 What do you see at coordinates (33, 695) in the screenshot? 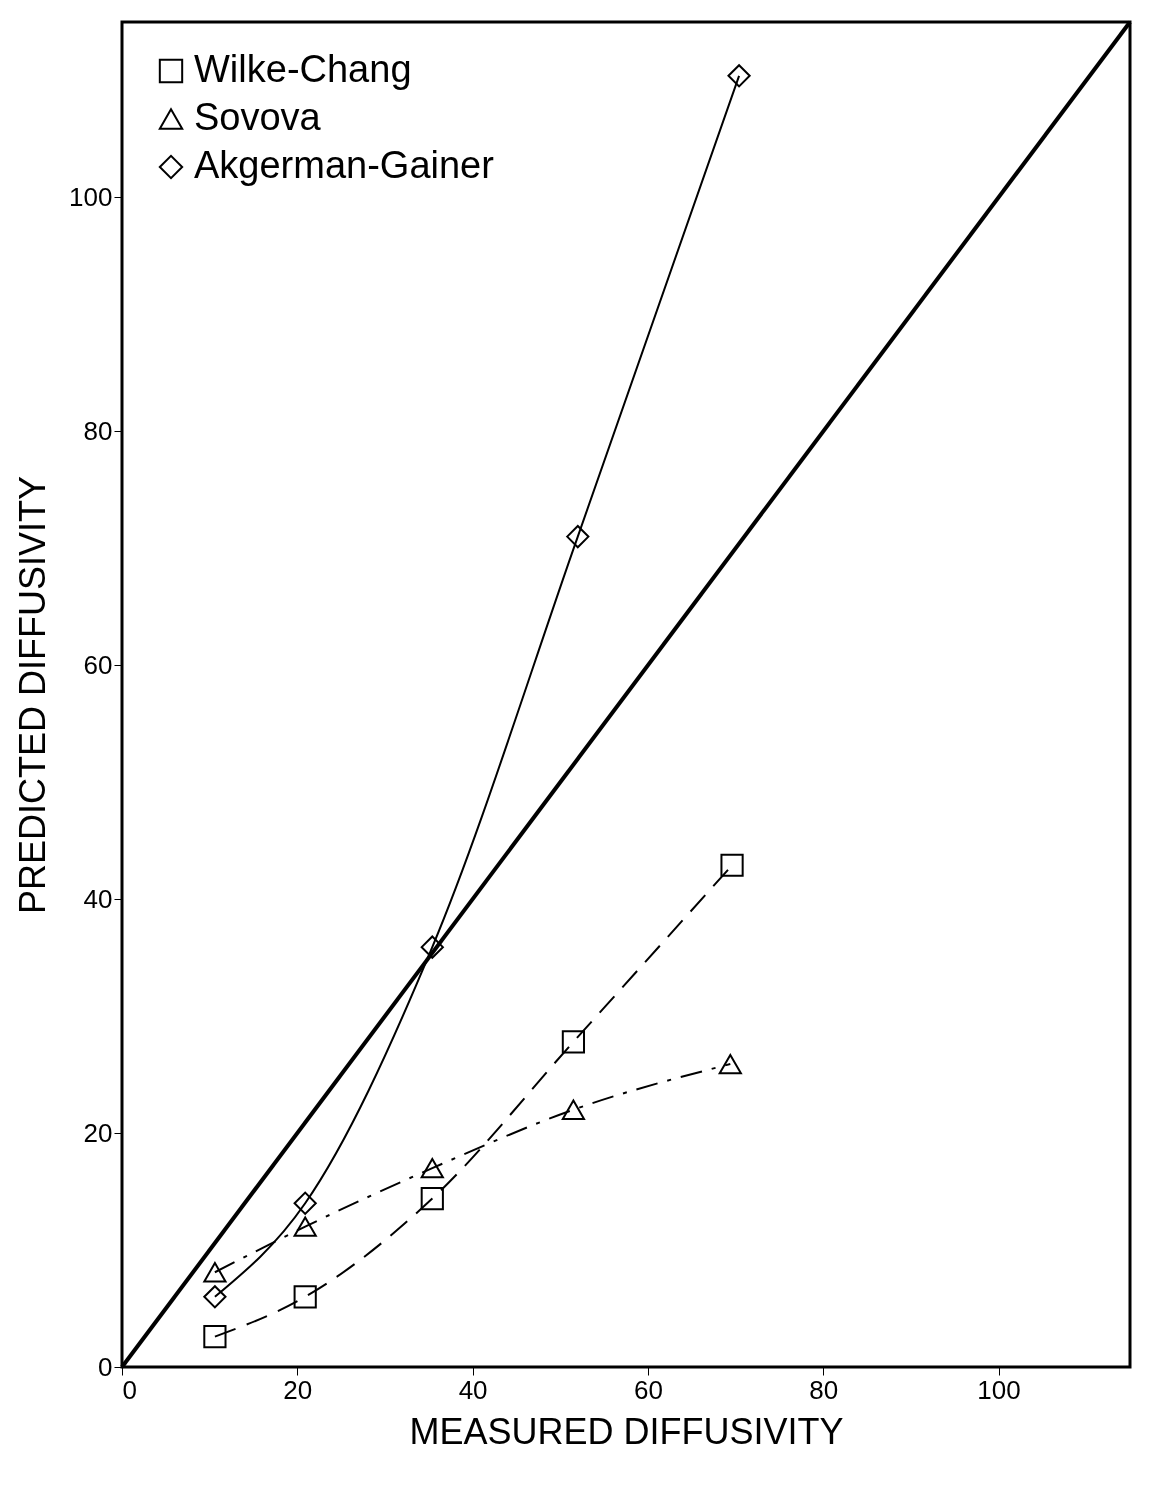
I see `y-axis-title: PREDICTED DIFFUSIVITY` at bounding box center [33, 695].